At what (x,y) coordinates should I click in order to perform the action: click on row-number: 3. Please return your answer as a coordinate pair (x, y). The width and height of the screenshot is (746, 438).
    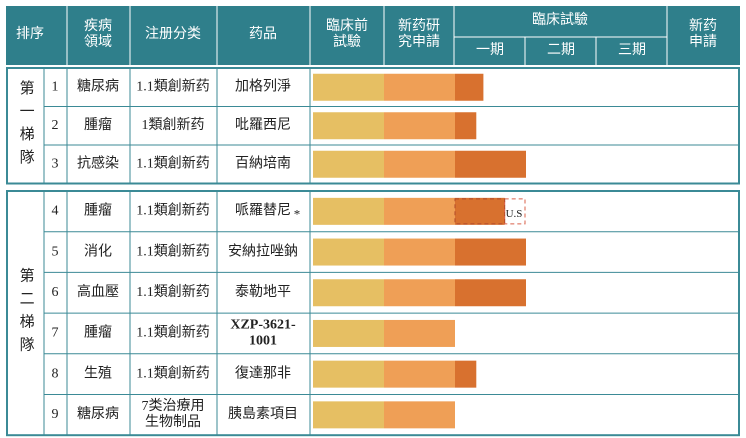
    Looking at the image, I should click on (55, 163).